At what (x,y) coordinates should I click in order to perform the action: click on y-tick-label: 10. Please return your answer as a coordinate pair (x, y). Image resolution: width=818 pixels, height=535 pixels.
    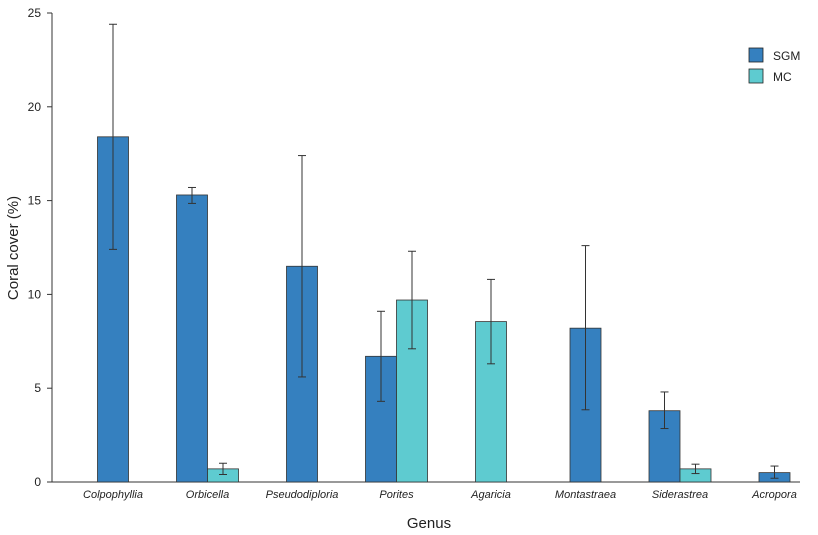
    Looking at the image, I should click on (35, 294).